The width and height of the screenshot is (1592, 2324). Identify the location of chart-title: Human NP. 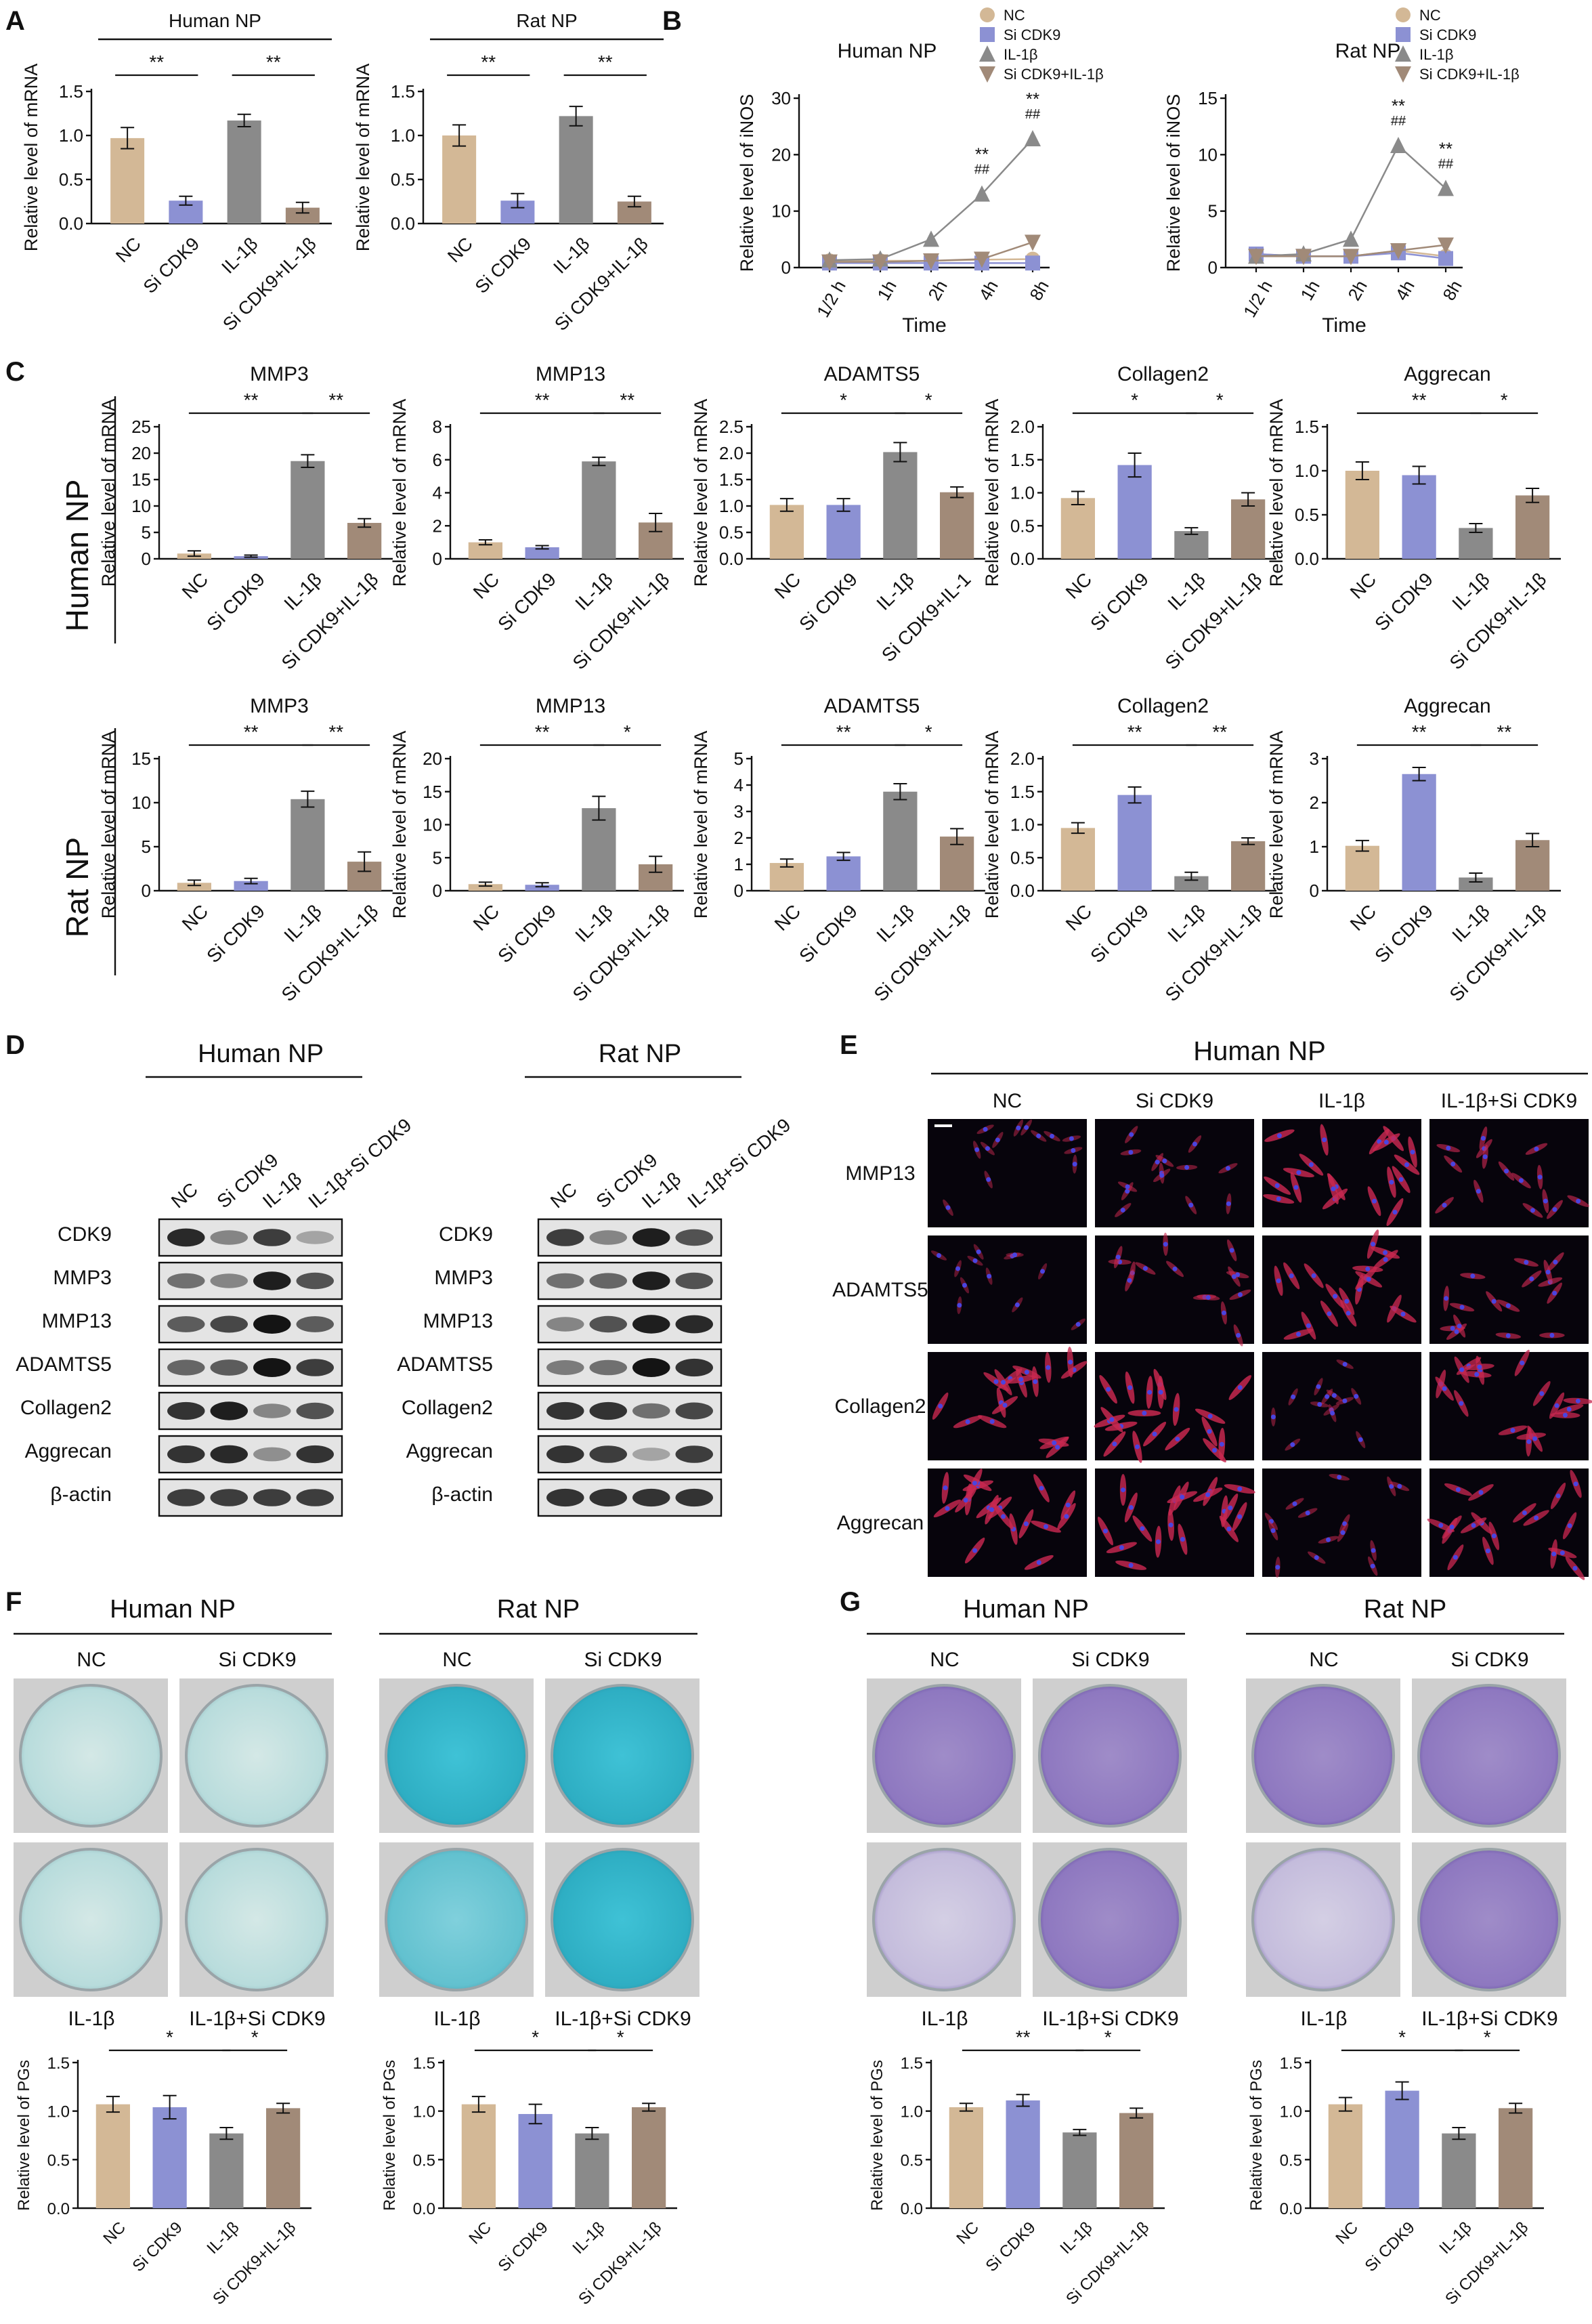
(215, 20).